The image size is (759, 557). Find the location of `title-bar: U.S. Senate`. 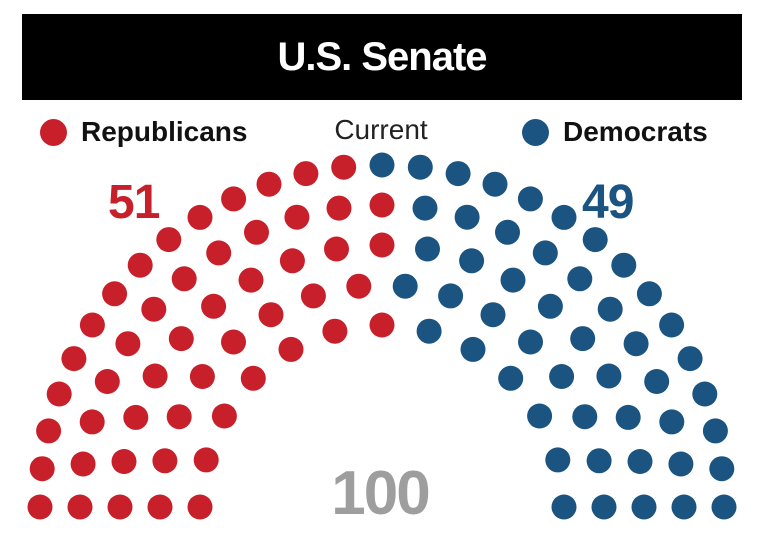

title-bar: U.S. Senate is located at coordinates (382, 57).